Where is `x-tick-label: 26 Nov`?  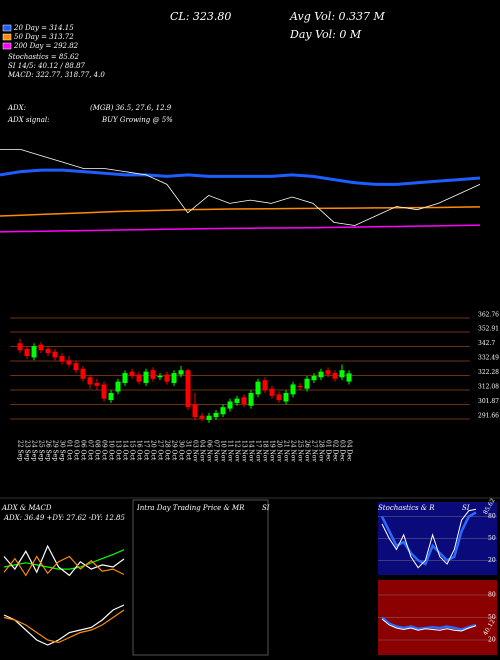
x-tick-label: 26 Nov is located at coordinates (307, 451).